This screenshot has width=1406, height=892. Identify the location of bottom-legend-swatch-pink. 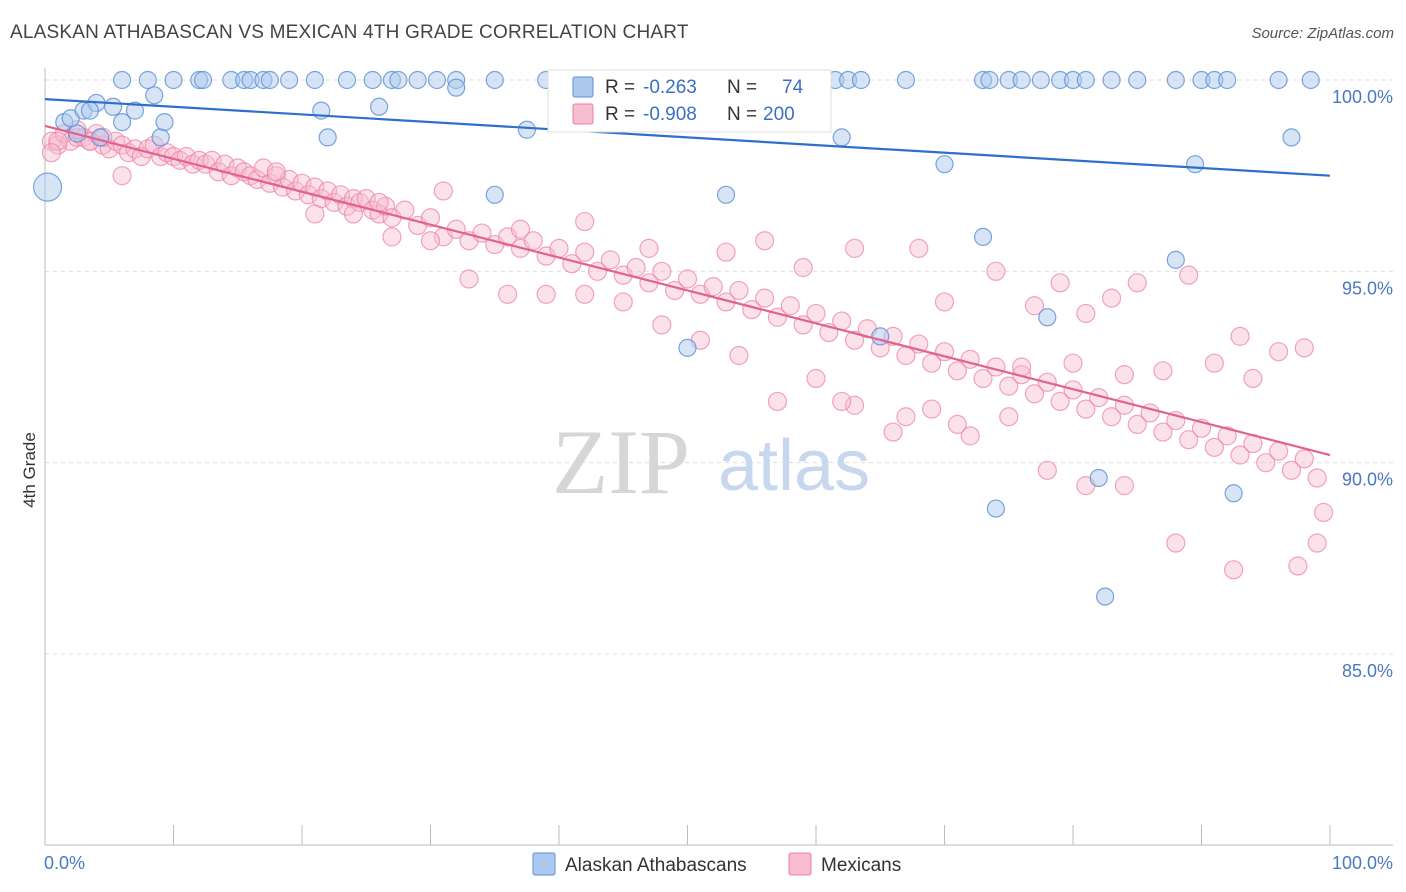
(800, 864).